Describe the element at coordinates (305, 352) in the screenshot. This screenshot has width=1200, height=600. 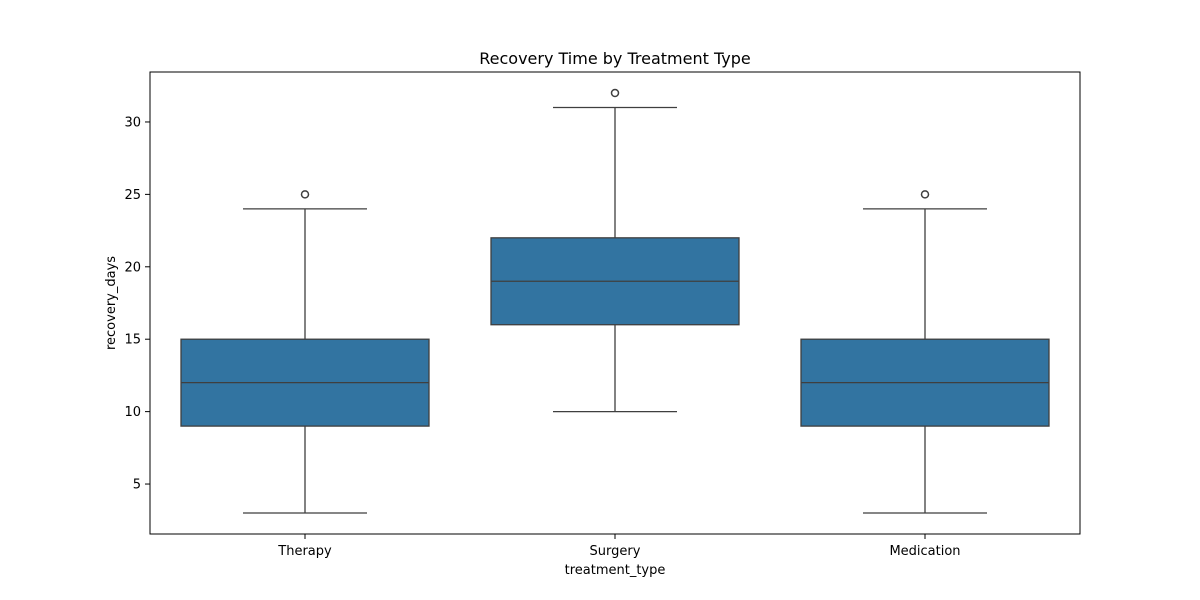
I see `box-group-therapy` at that location.